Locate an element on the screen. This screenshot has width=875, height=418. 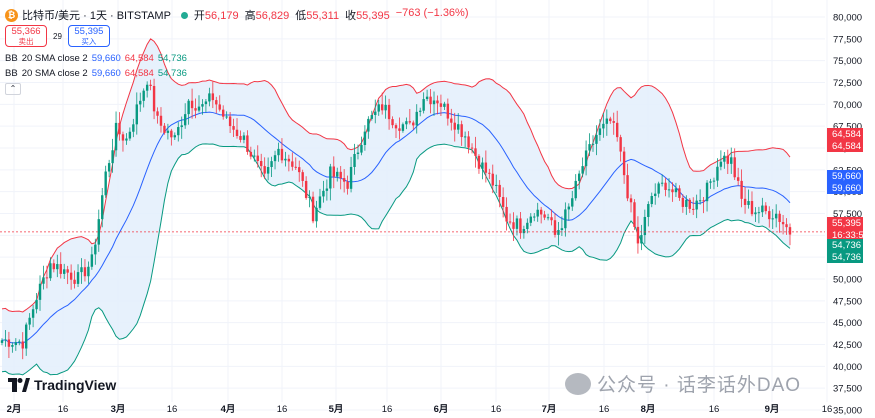
buy-price: 55,395 is located at coordinates (89, 31).